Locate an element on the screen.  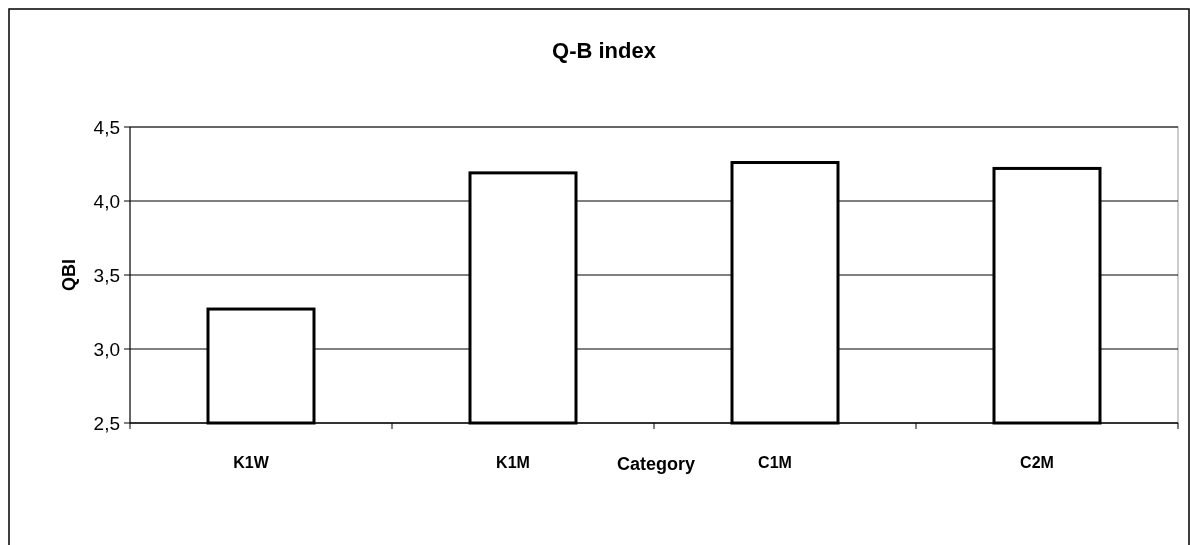
x-tick-label: C2M is located at coordinates (1037, 462).